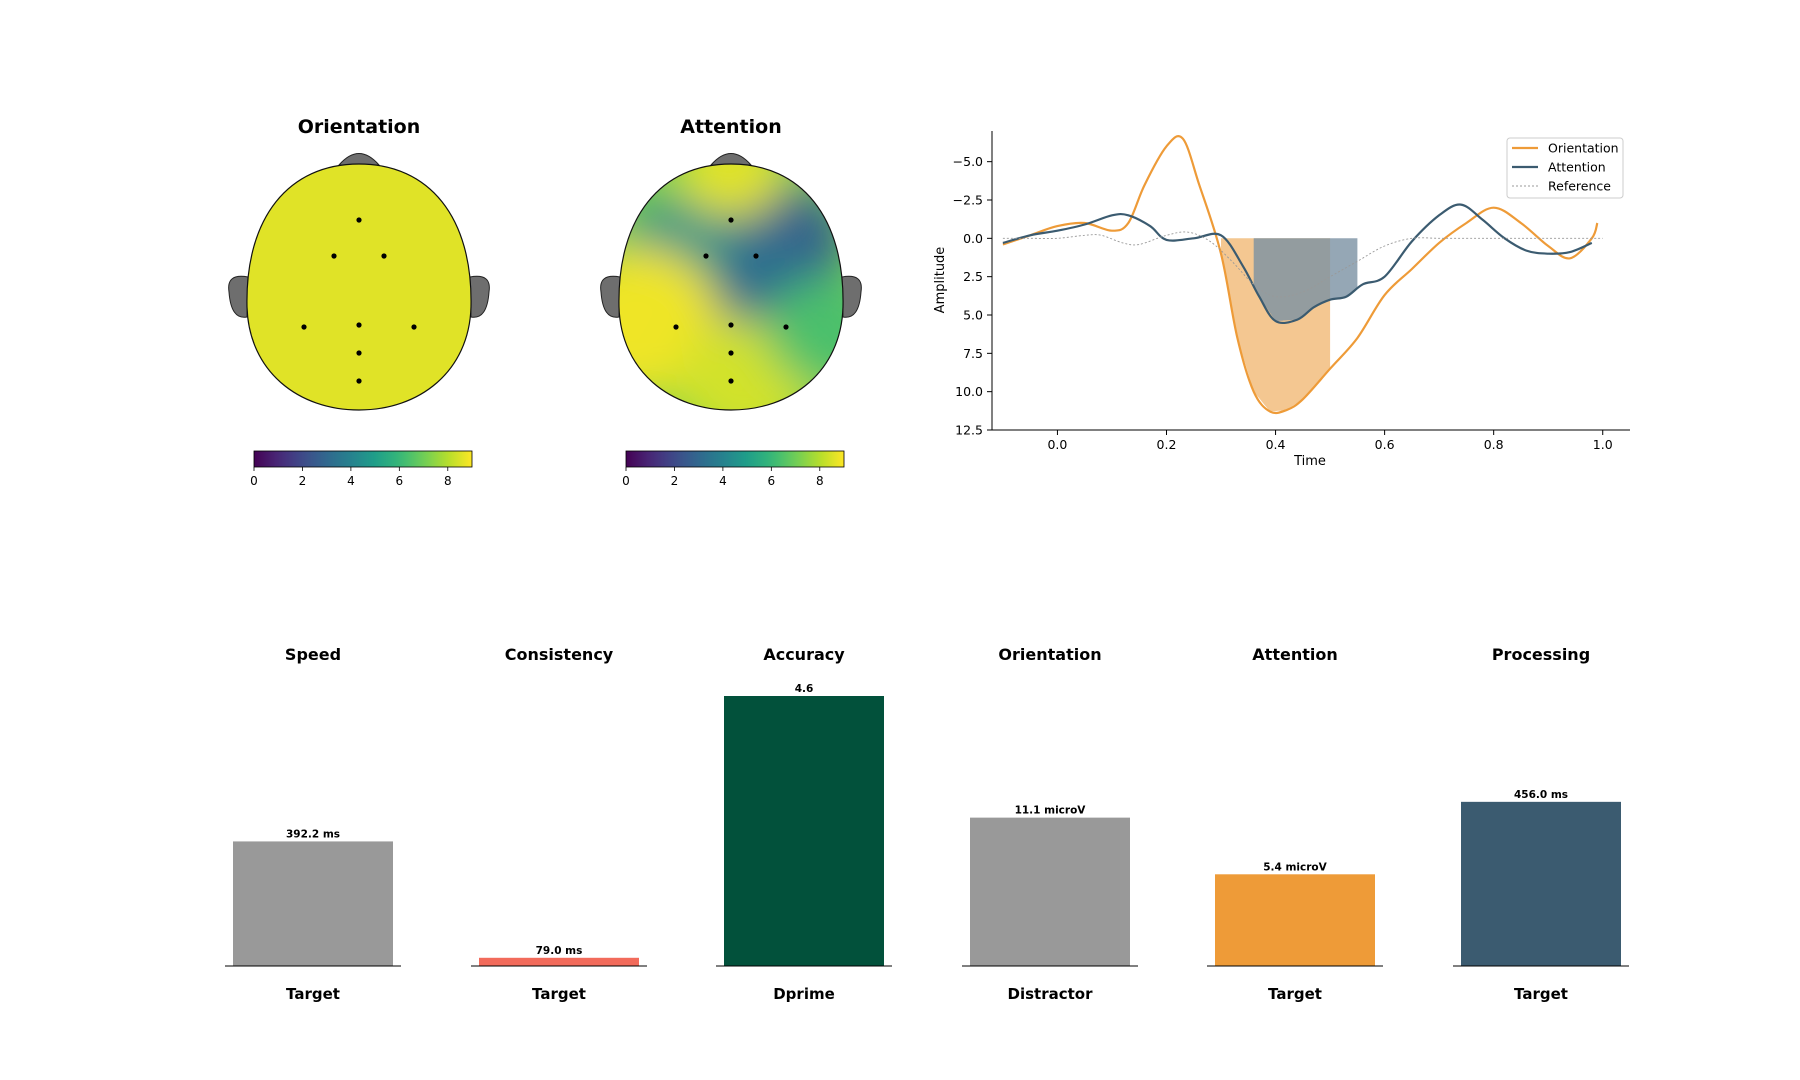 This screenshot has width=1800, height=1080. I want to click on topomap-title: Orientation, so click(359, 127).